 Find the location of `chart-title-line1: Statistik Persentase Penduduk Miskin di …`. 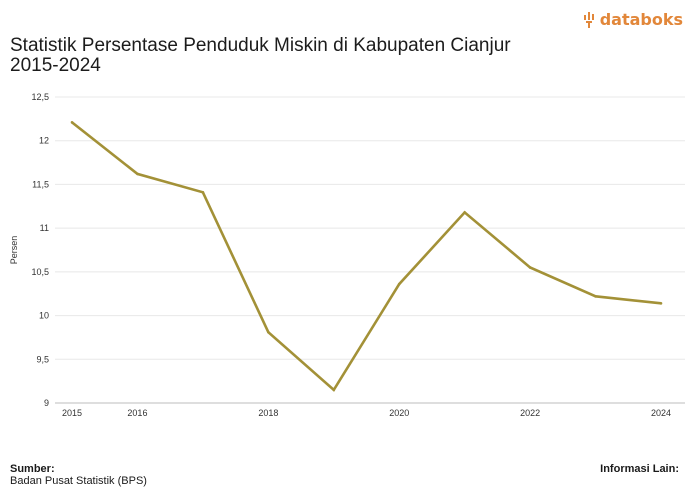

chart-title-line1: Statistik Persentase Penduduk Miskin di … is located at coordinates (260, 45).